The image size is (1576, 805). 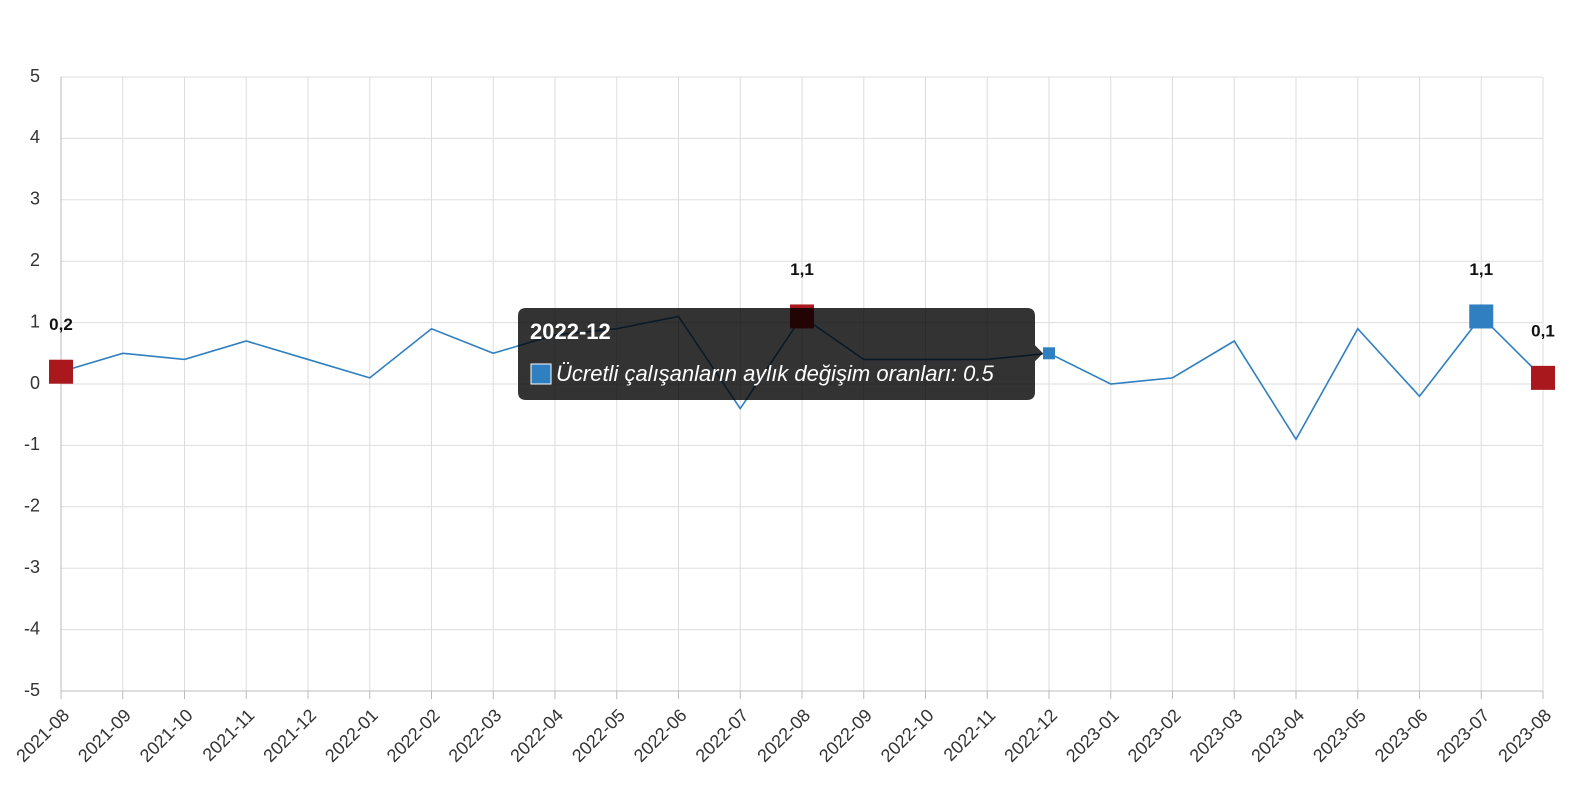 I want to click on y-tick-label: 3, so click(x=35, y=199).